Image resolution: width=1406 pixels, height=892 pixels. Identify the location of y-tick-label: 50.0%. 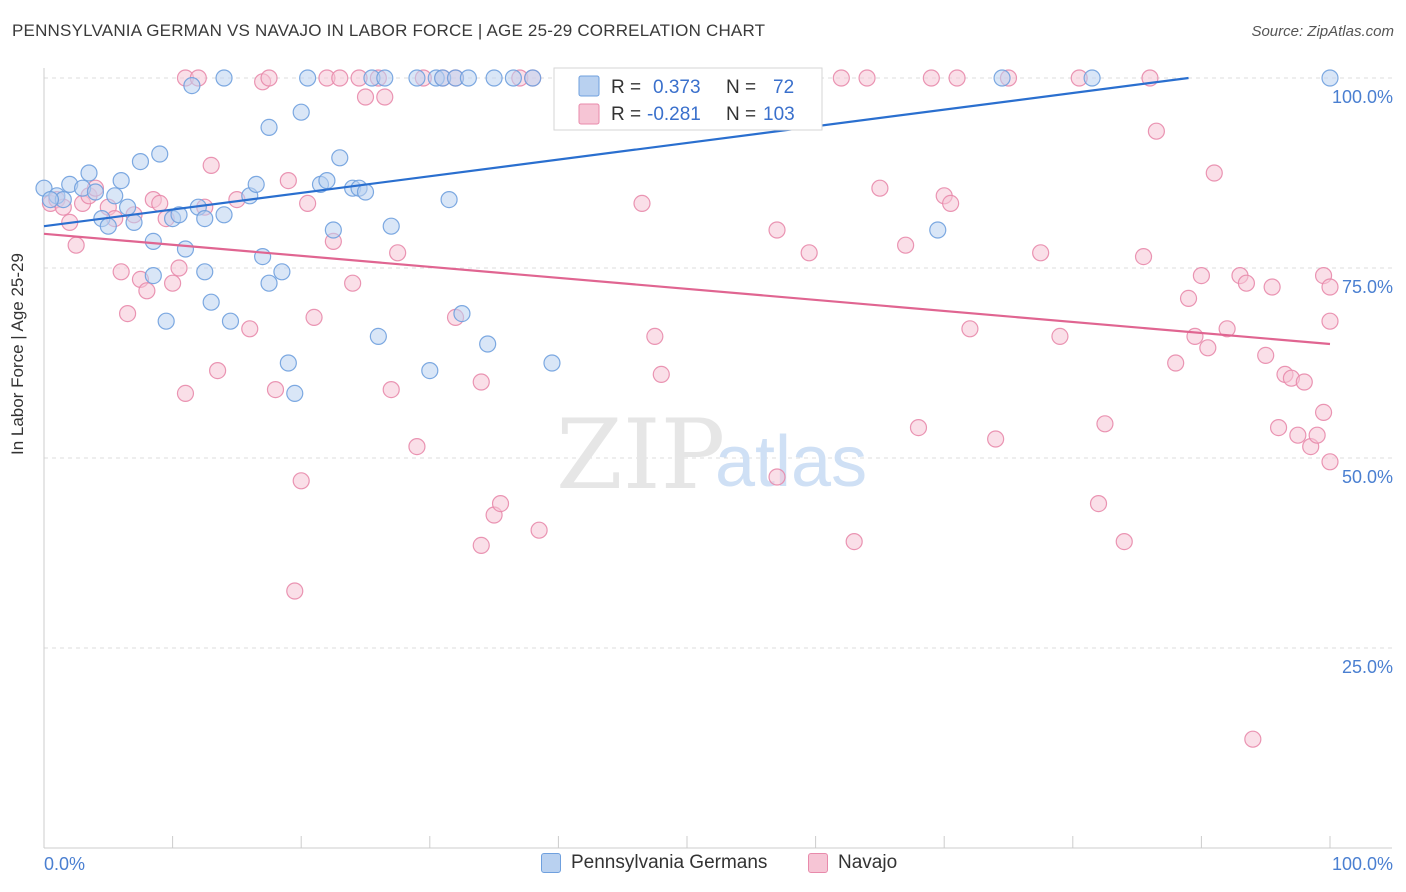
(1367, 477).